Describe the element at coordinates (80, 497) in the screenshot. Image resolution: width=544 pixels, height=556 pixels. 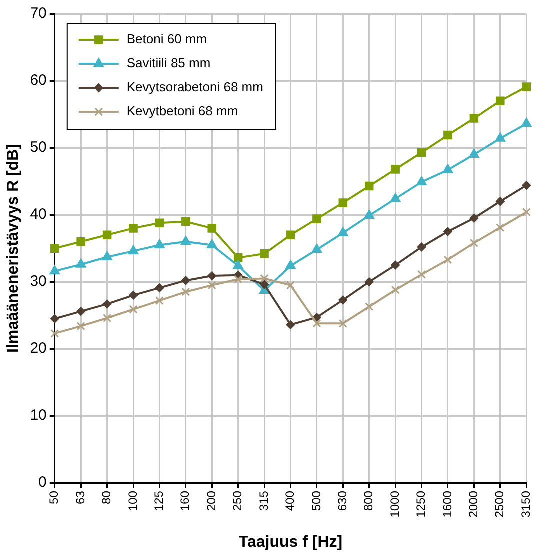
I see `x-tick-label: 63` at that location.